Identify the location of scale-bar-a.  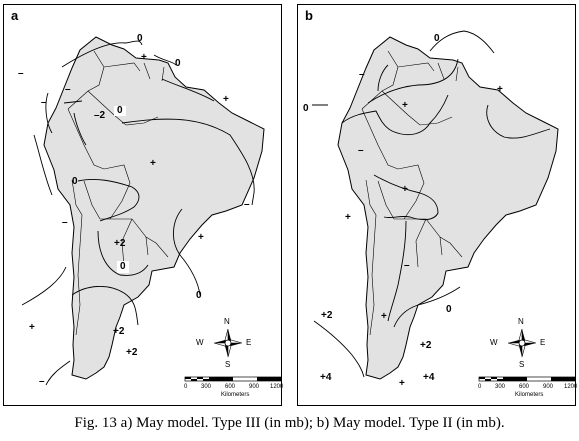
(233, 379).